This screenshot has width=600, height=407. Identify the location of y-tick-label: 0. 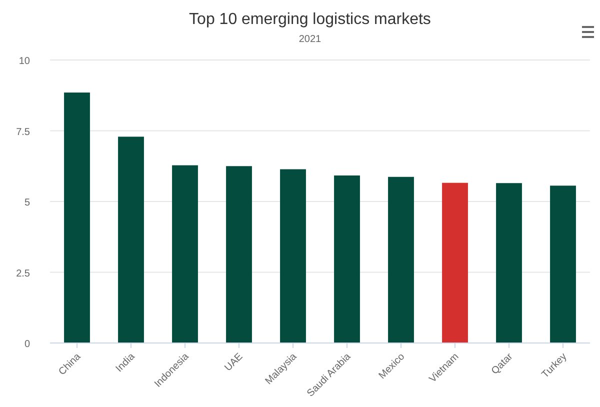
(27, 344).